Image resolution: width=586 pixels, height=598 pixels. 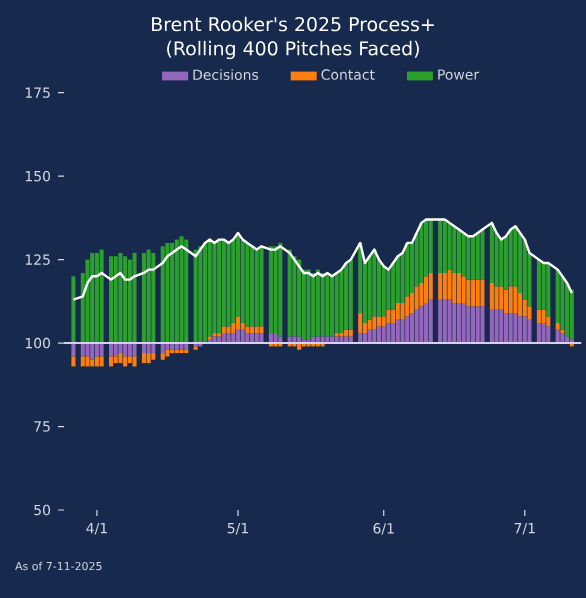 I want to click on chart-title: Brent Rooker's 2025 Process+, so click(x=293, y=24).